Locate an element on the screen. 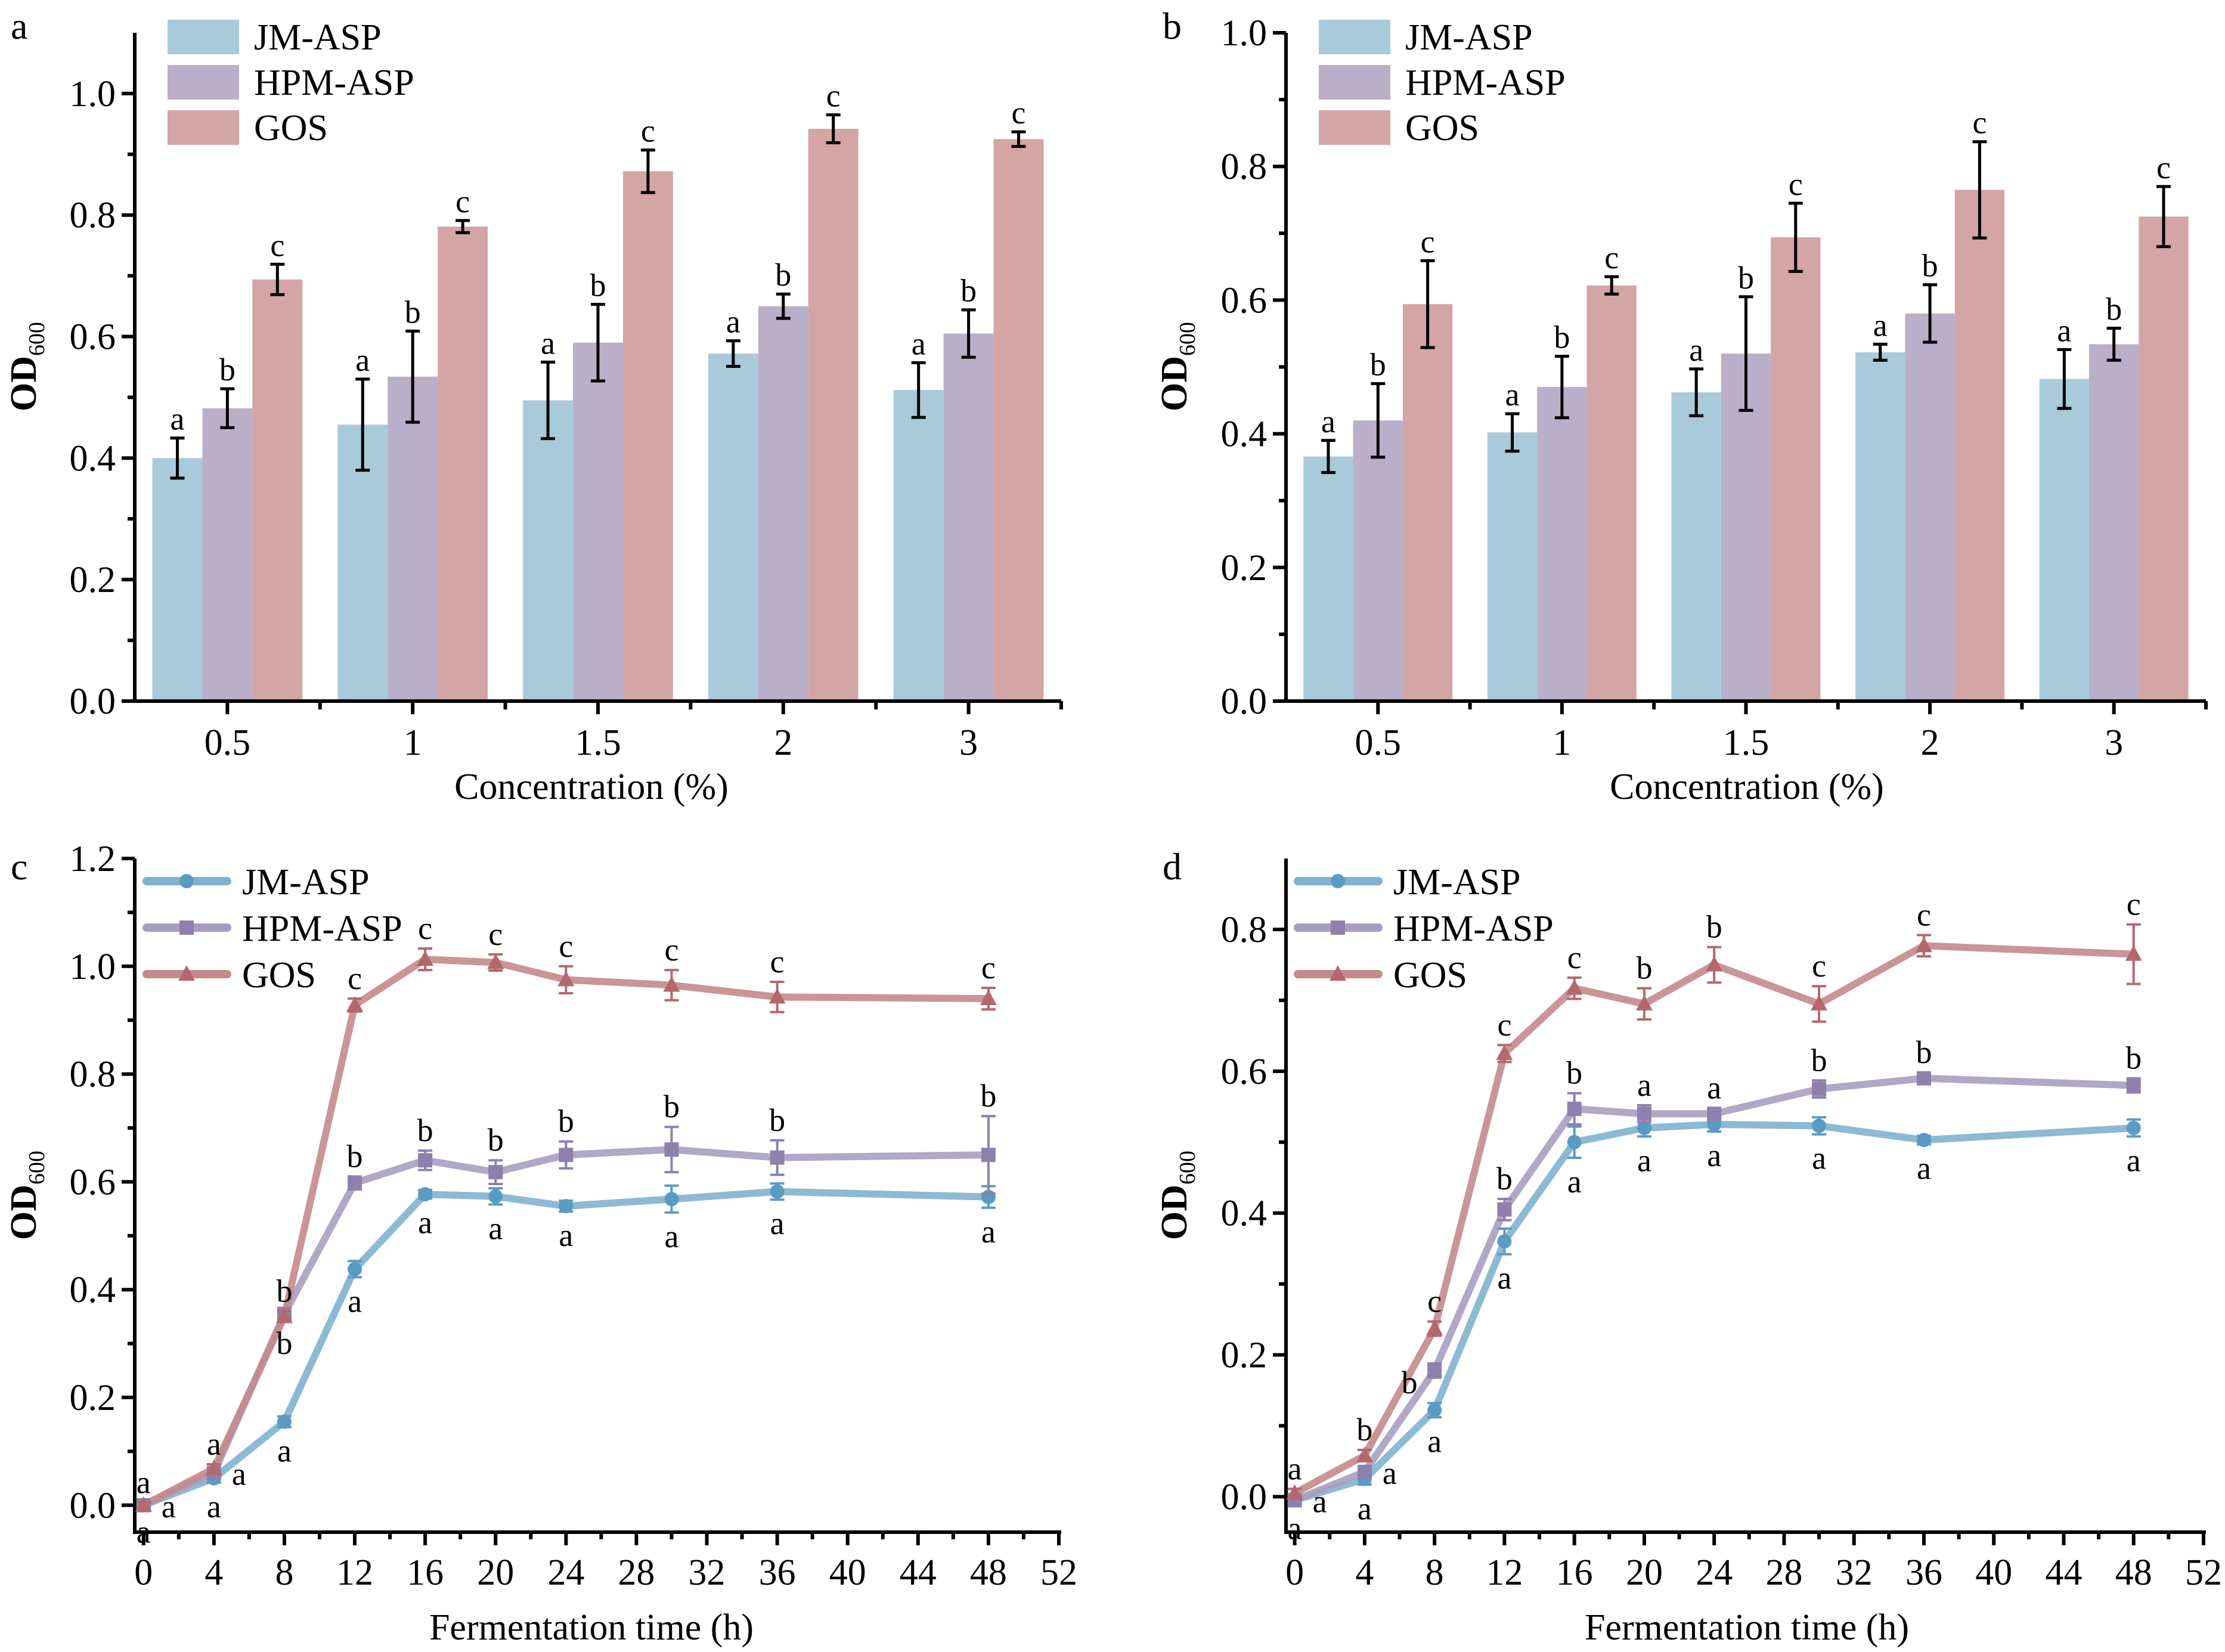  series-line-gos is located at coordinates (566, 1232).